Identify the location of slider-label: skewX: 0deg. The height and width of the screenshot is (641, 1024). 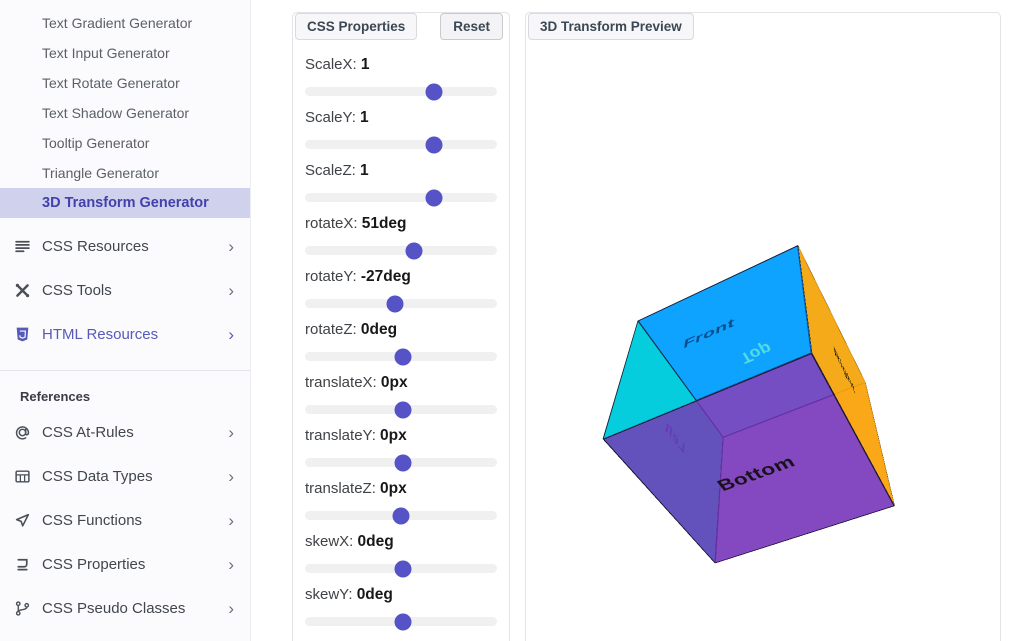
(349, 541).